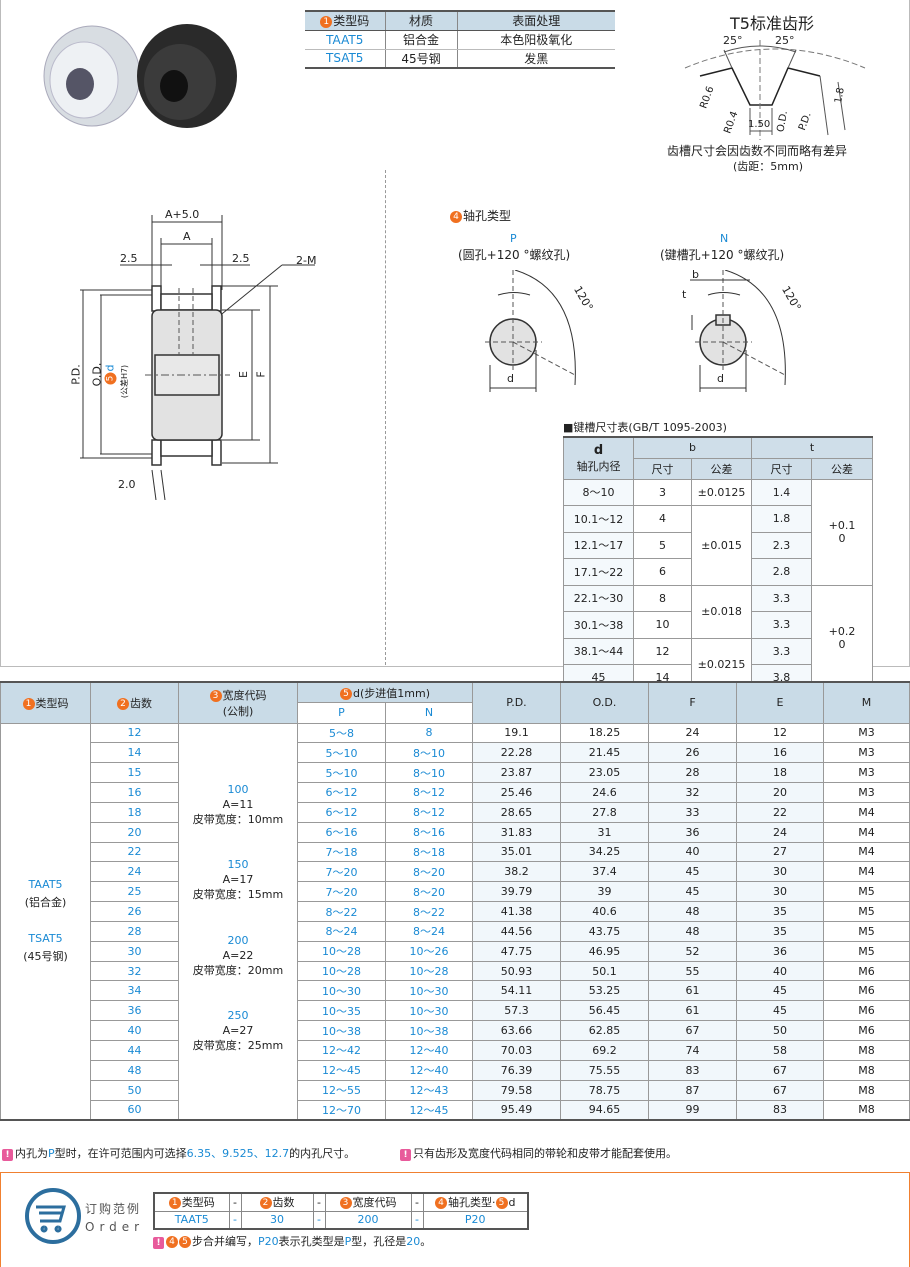 The height and width of the screenshot is (1267, 910). I want to click on teeth-cell: 60, so click(134, 1110).